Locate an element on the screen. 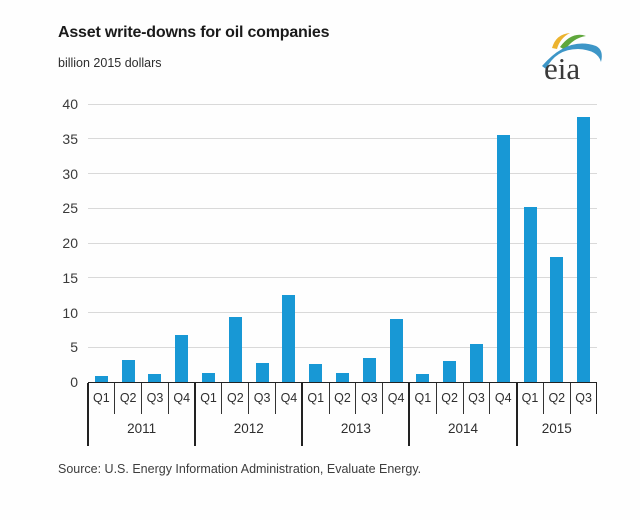 This screenshot has width=640, height=520. chart-subtitle: billion 2015 dollars is located at coordinates (110, 63).